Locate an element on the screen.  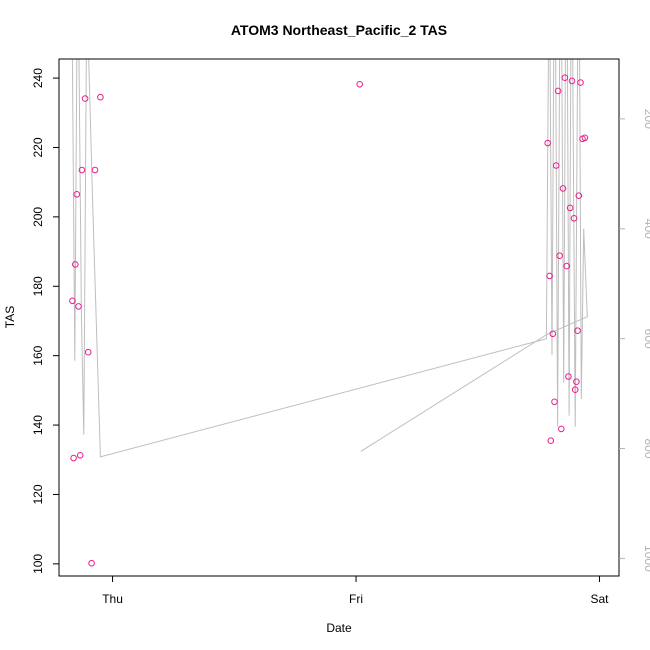
right-tick-label: 600 is located at coordinates (646, 339).